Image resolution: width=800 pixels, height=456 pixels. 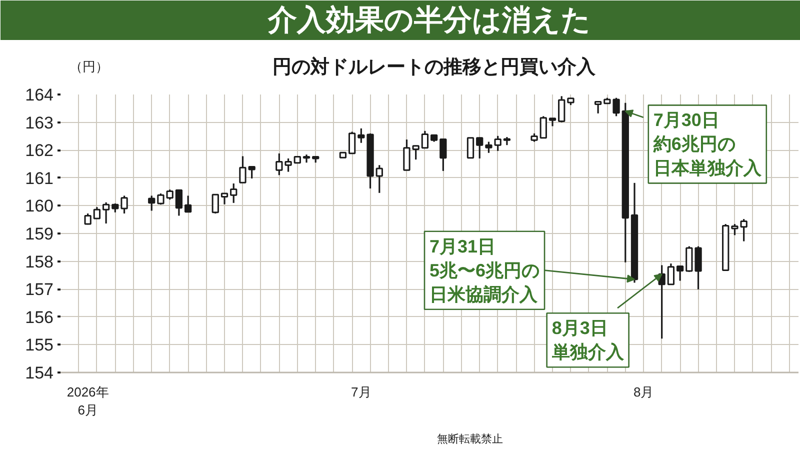 I want to click on y-tick-label: 156, so click(x=39, y=317).